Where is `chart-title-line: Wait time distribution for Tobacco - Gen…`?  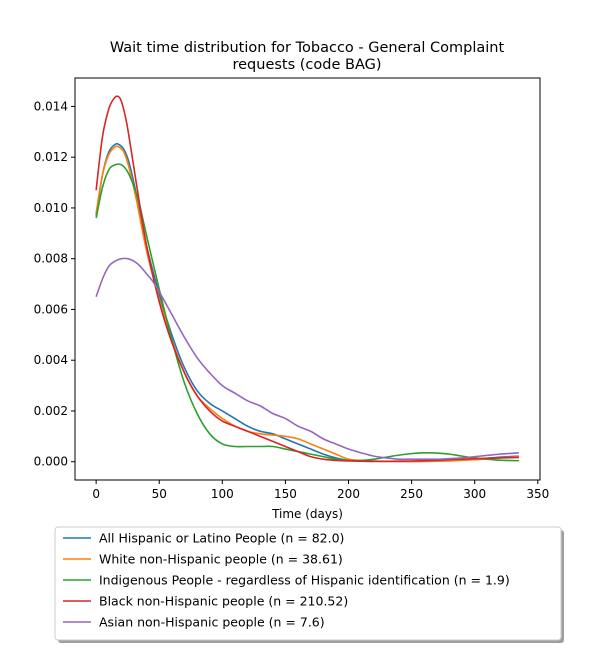
chart-title-line: Wait time distribution for Tobacco - Gen… is located at coordinates (307, 48).